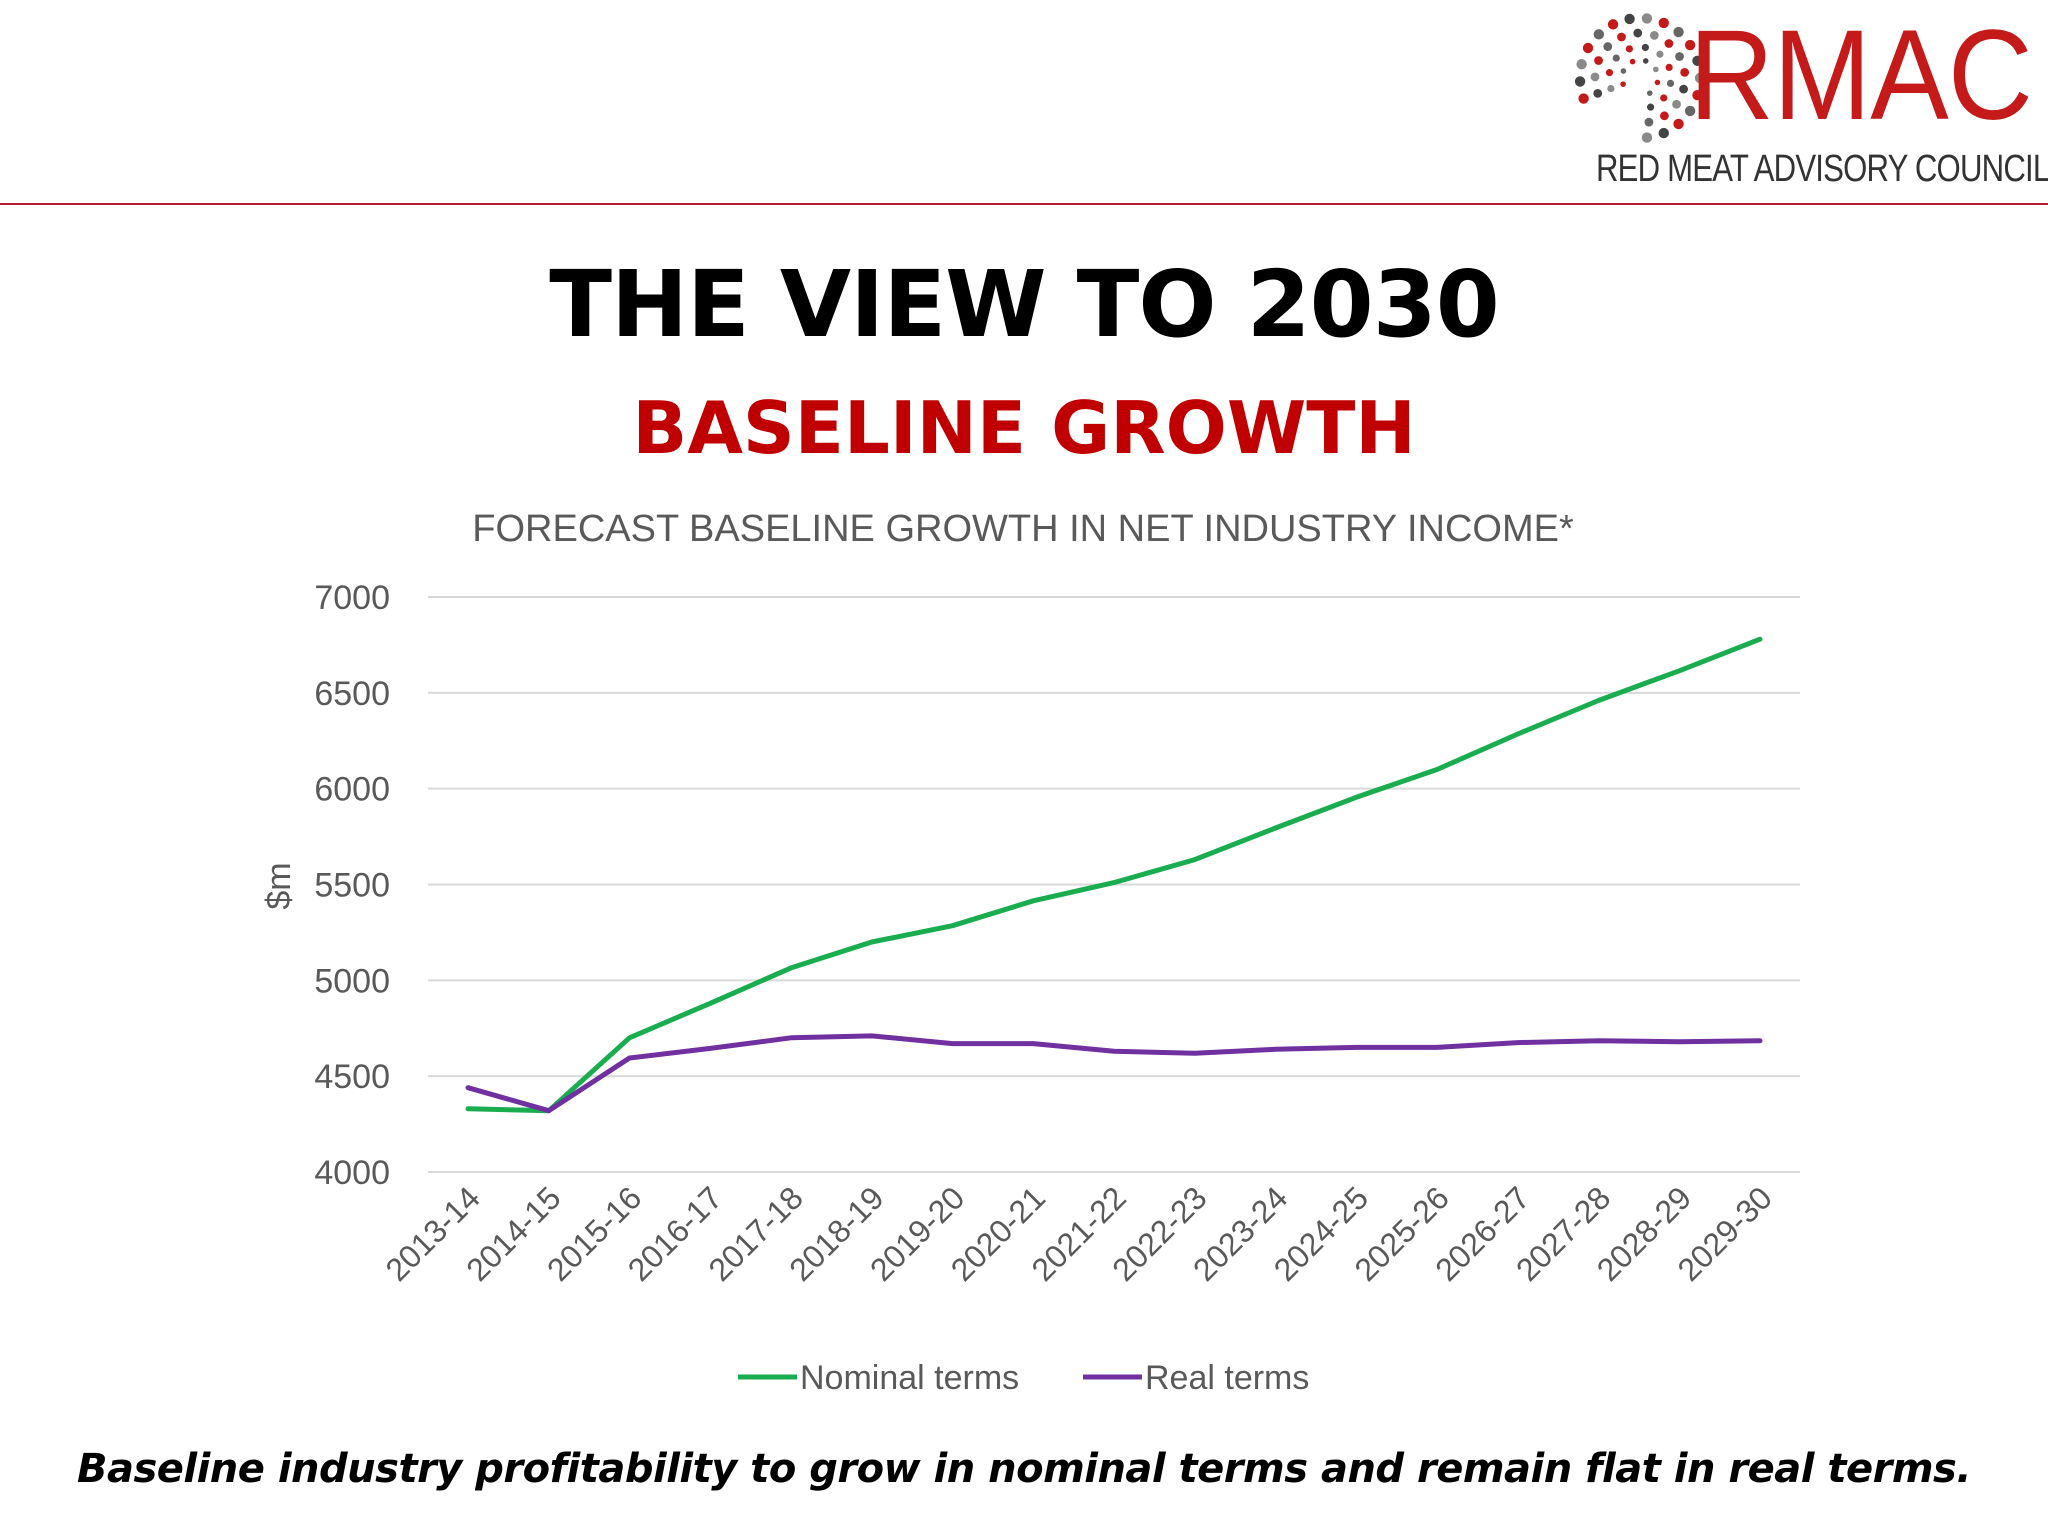 This screenshot has width=2048, height=1536. I want to click on header-divider, so click(1024, 204).